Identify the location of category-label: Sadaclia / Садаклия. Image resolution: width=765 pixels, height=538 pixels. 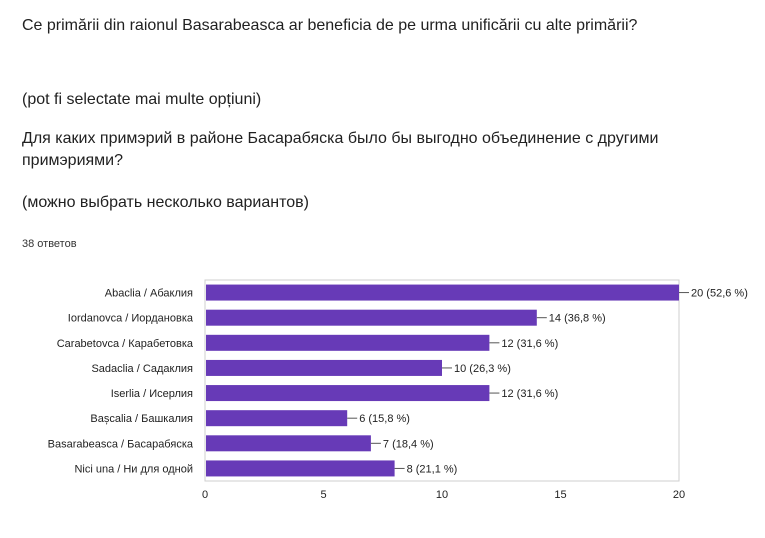
(142, 369).